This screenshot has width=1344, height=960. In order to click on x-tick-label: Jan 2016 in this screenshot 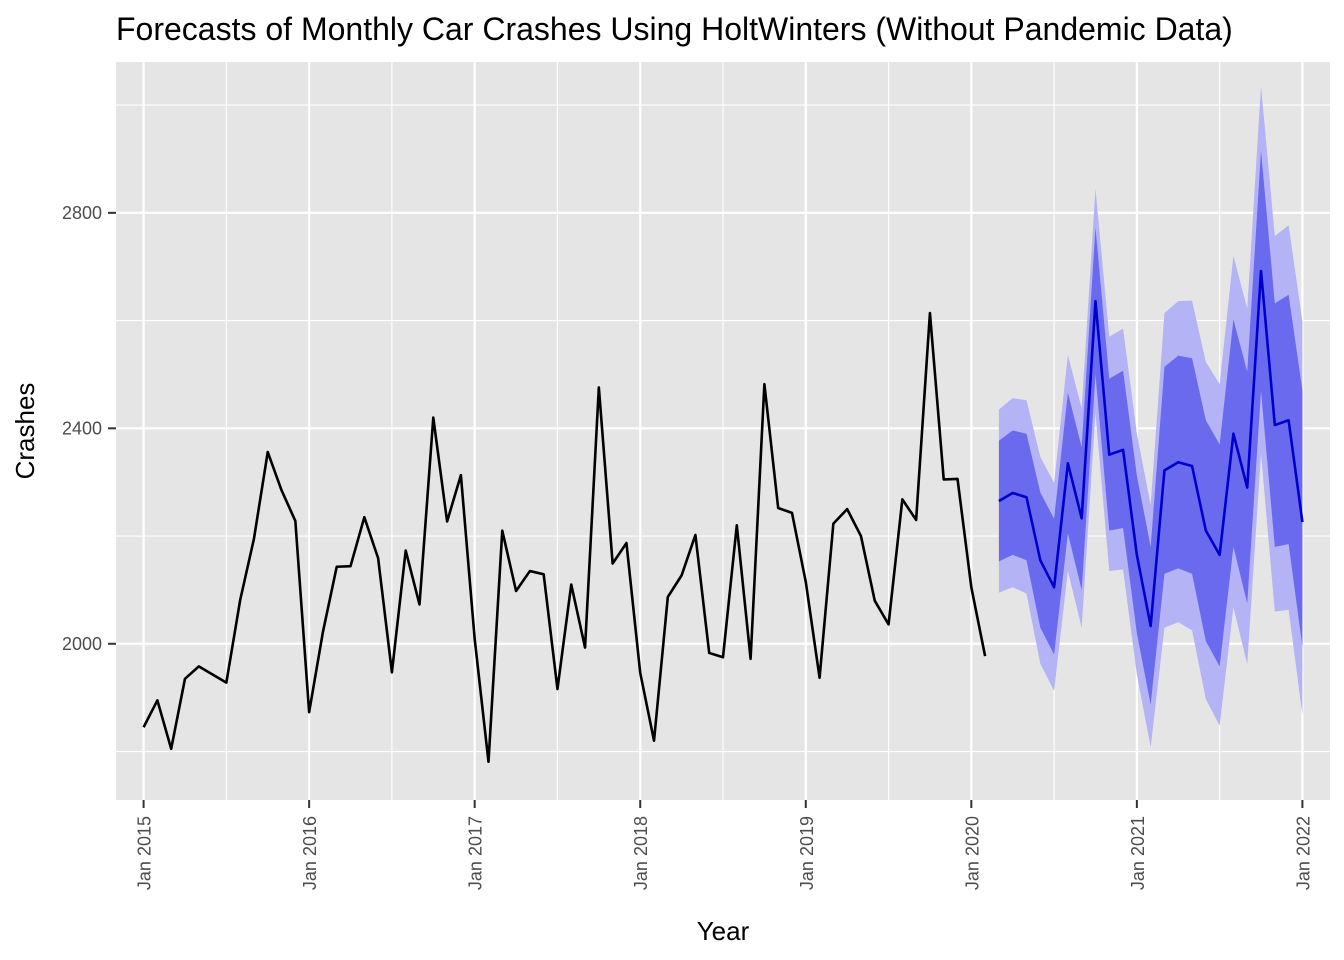, I will do `click(310, 853)`.